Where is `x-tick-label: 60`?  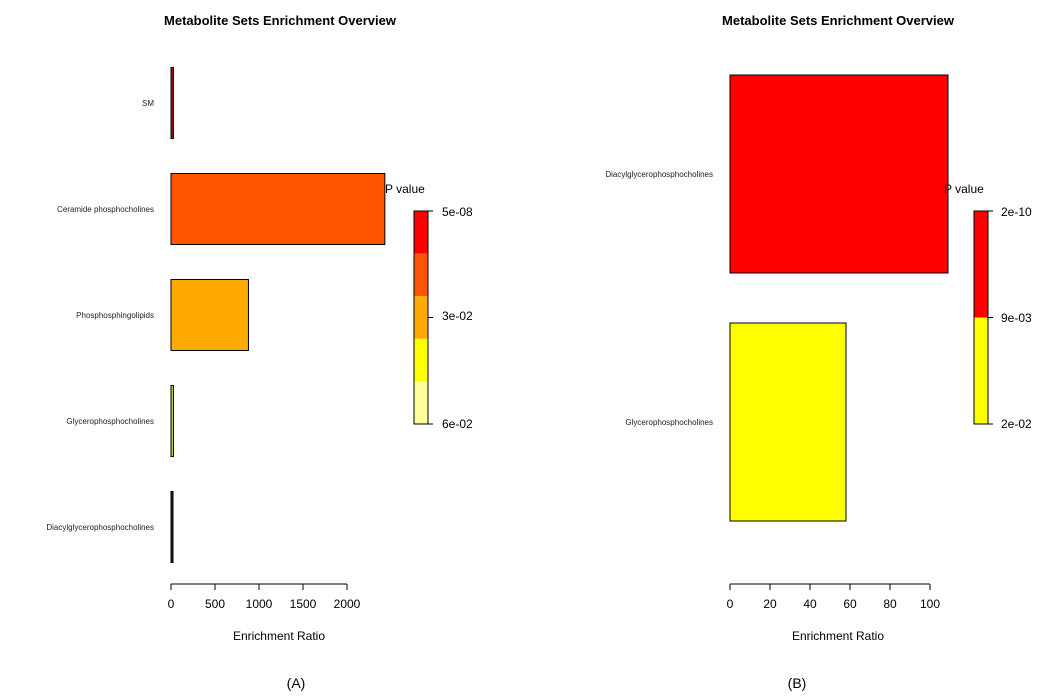 x-tick-label: 60 is located at coordinates (850, 604).